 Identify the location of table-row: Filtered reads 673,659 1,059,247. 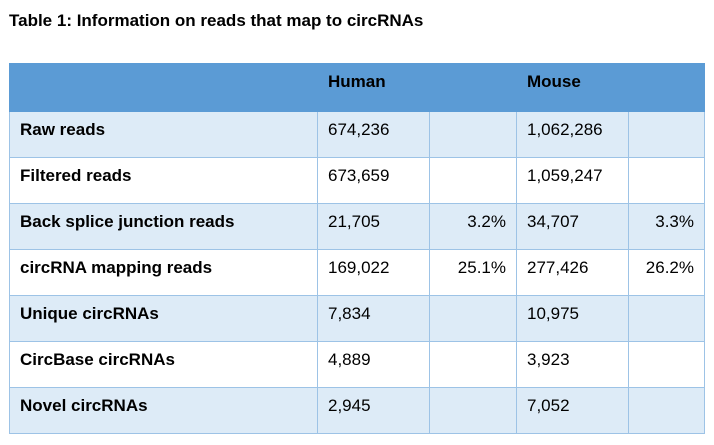
(357, 180).